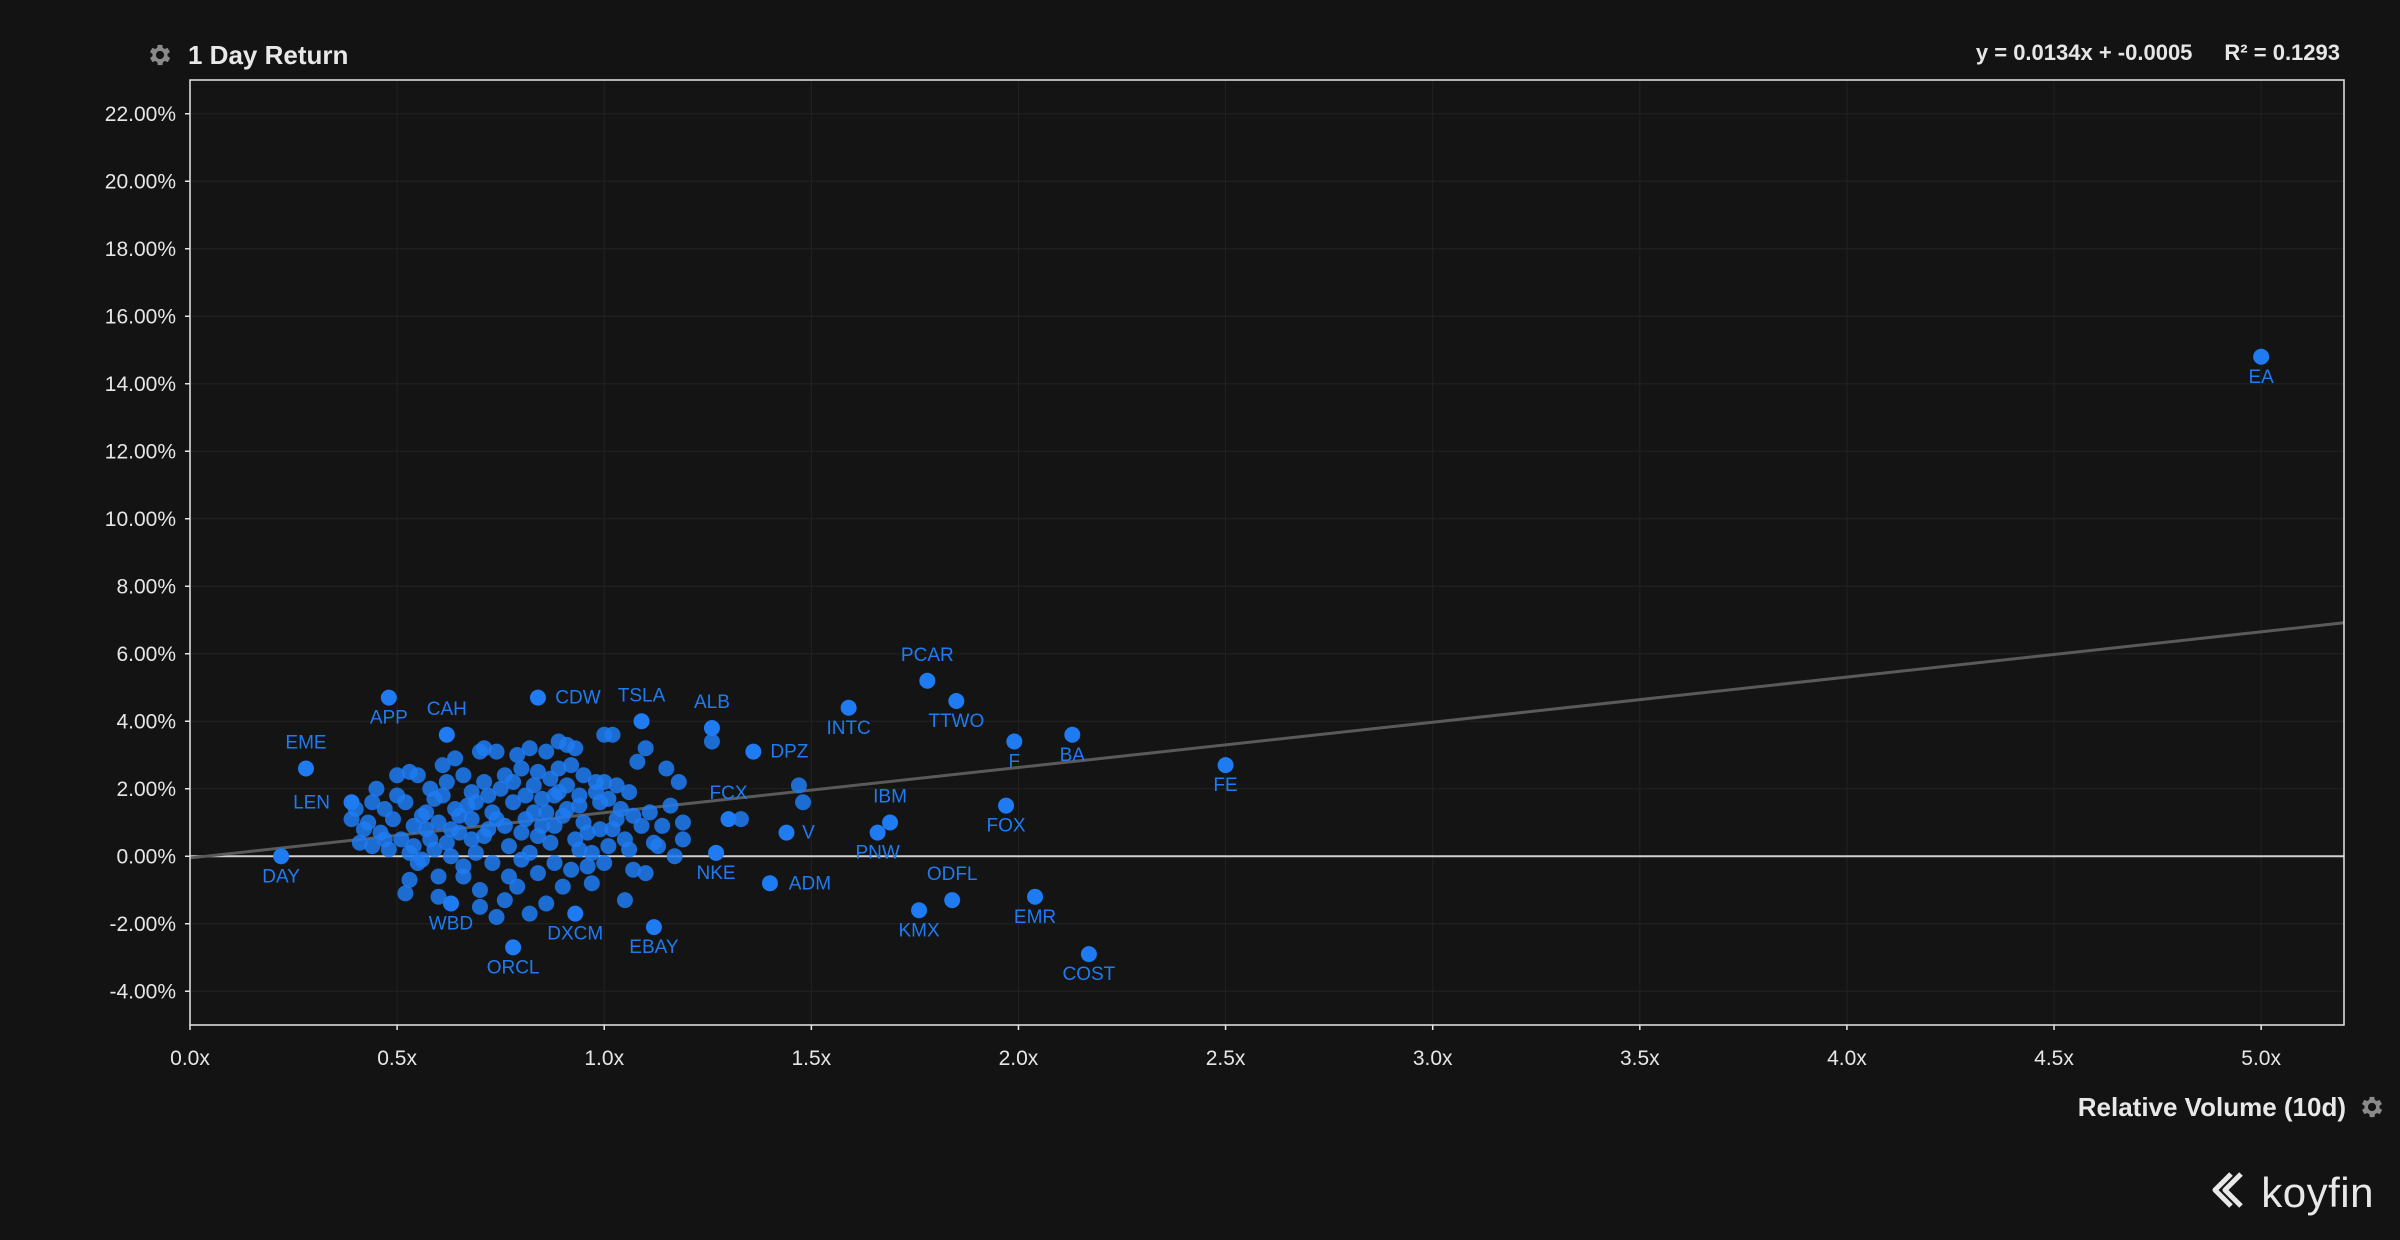 This screenshot has height=1240, width=2400. I want to click on point-label: LEN, so click(311, 802).